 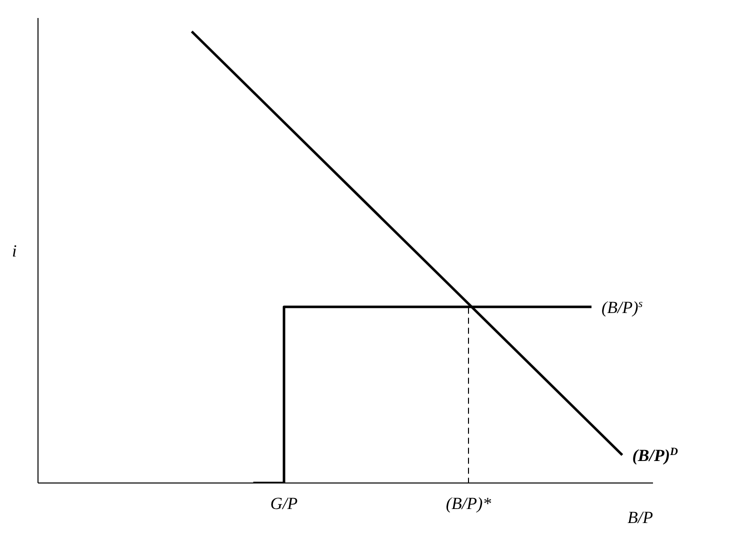 What do you see at coordinates (655, 456) in the screenshot?
I see `series-label: (B/P)$^{D}$` at bounding box center [655, 456].